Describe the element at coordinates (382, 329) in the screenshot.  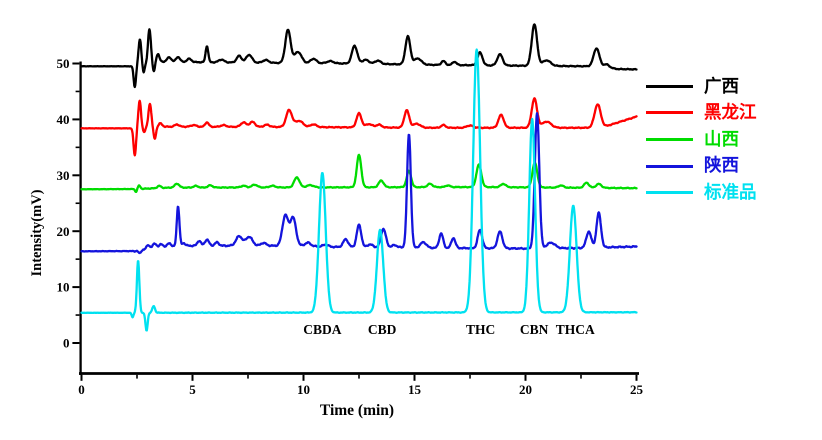
I see `peak-label-cbd: CBD` at that location.